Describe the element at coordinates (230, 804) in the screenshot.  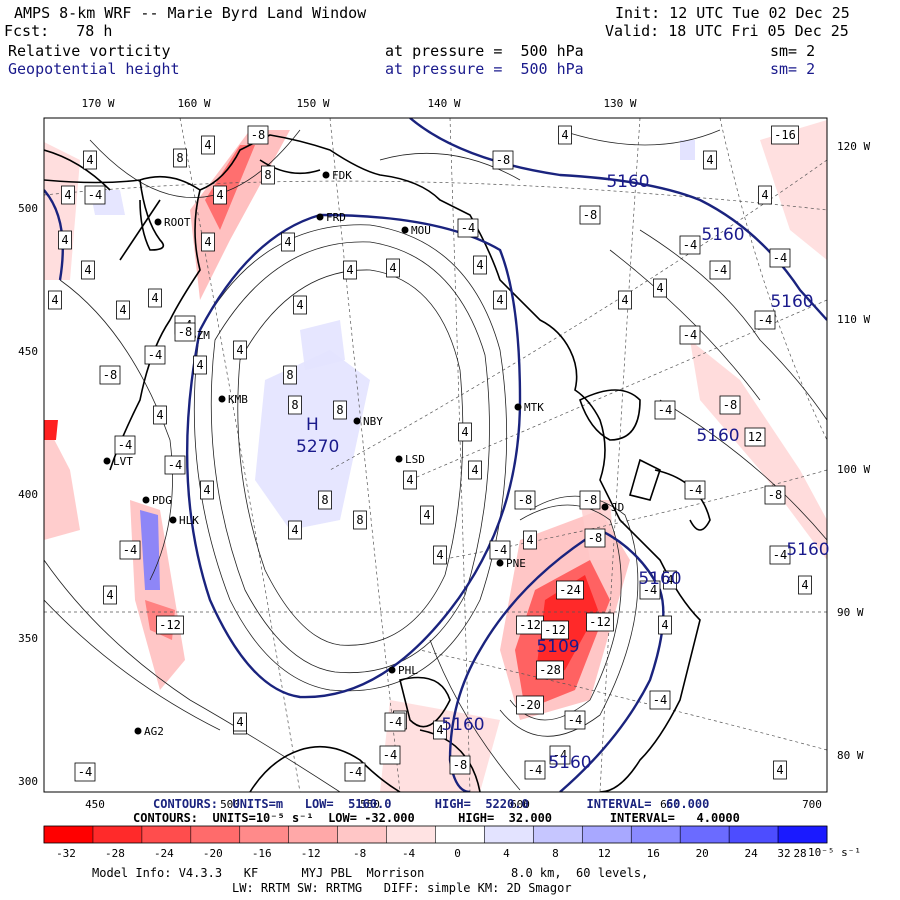
I see `bottom-x-label: 500` at that location.